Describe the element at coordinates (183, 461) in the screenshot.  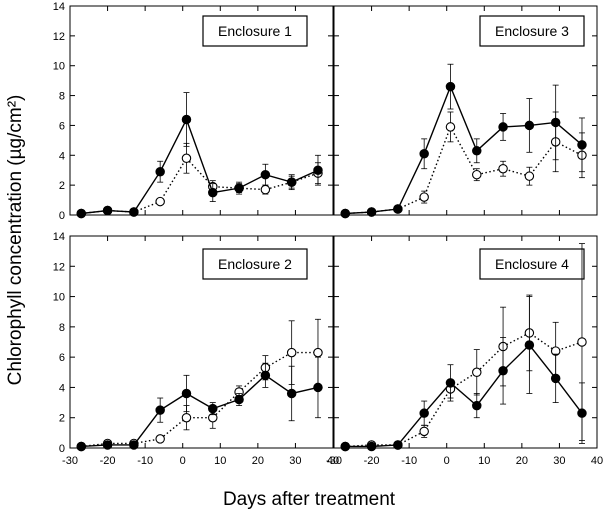
I see `x-tick-label: 0` at that location.